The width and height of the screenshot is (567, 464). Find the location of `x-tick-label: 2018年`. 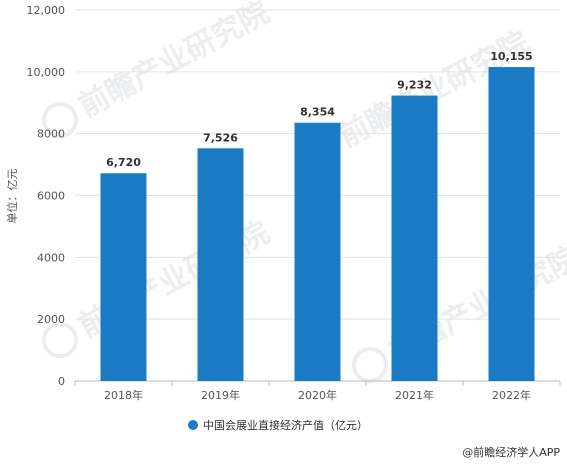

x-tick-label: 2018年 is located at coordinates (123, 395).